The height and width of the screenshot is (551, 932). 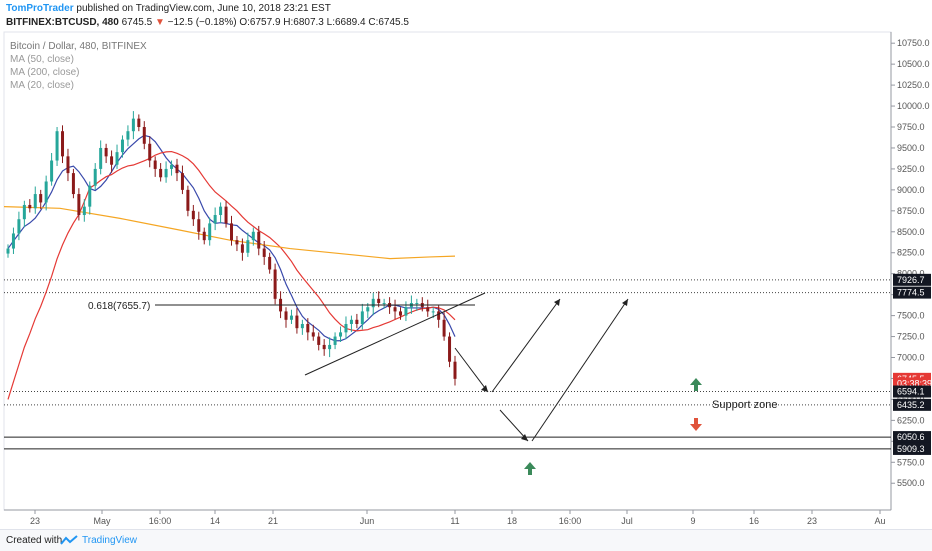 What do you see at coordinates (913, 106) in the screenshot?
I see `y-tick-label: 10000.0` at bounding box center [913, 106].